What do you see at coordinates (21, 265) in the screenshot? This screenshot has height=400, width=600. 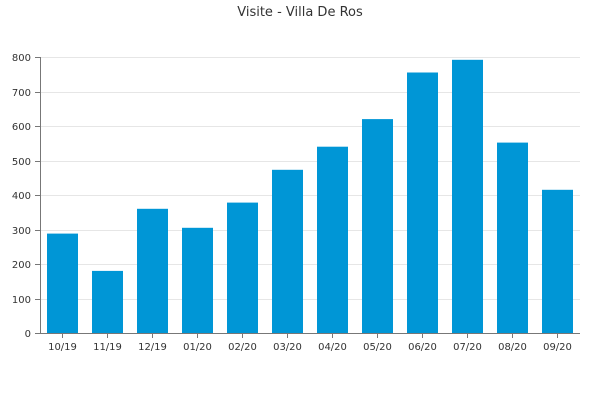 I see `y-tick-label: 200` at bounding box center [21, 265].